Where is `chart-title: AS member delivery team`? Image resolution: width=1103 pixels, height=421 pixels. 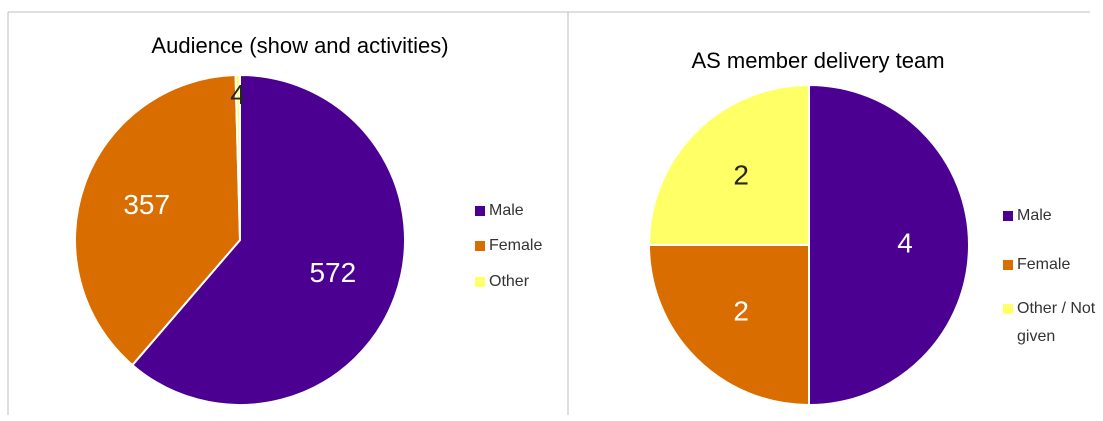 chart-title: AS member delivery team is located at coordinates (817, 60).